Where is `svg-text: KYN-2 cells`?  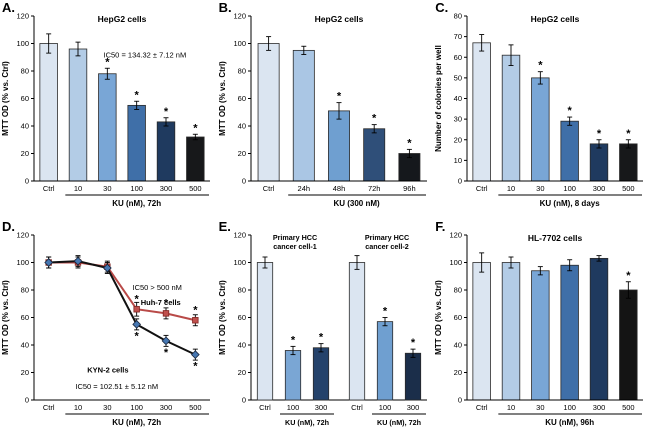
svg-text: KYN-2 cells is located at coordinates (107, 370).